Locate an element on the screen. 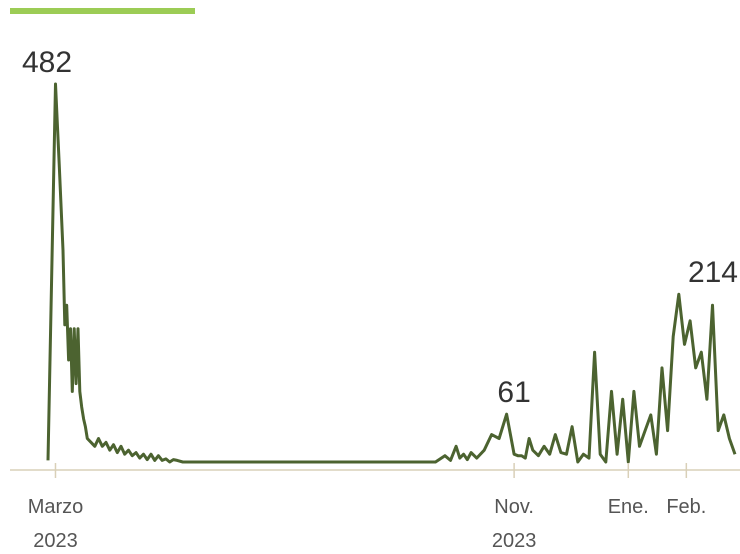 The height and width of the screenshot is (554, 740). accent-bar is located at coordinates (102, 11).